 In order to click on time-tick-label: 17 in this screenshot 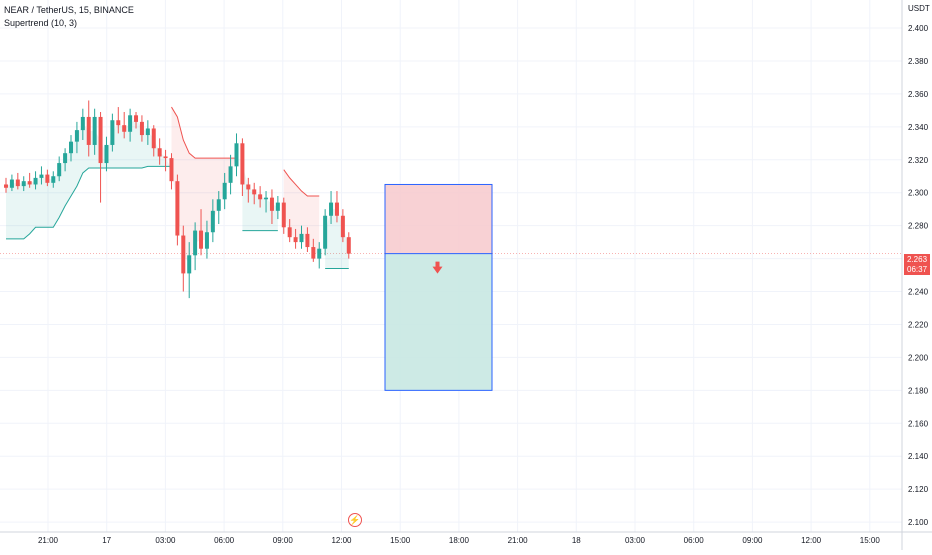, I will do `click(106, 540)`.